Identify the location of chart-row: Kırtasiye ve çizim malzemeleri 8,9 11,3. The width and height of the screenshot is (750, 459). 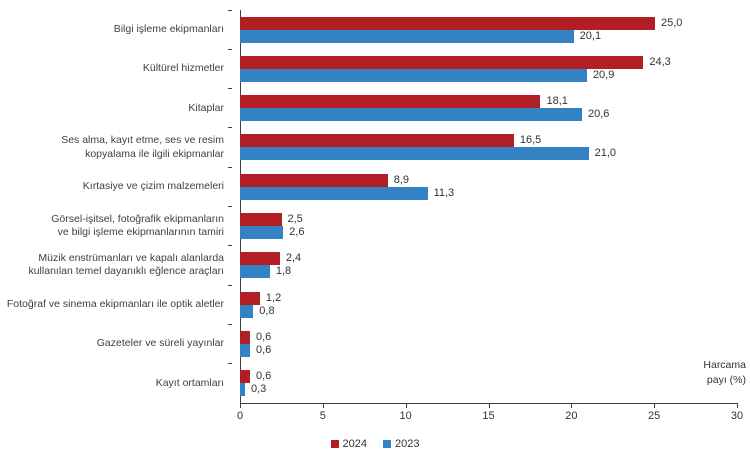
(369, 186).